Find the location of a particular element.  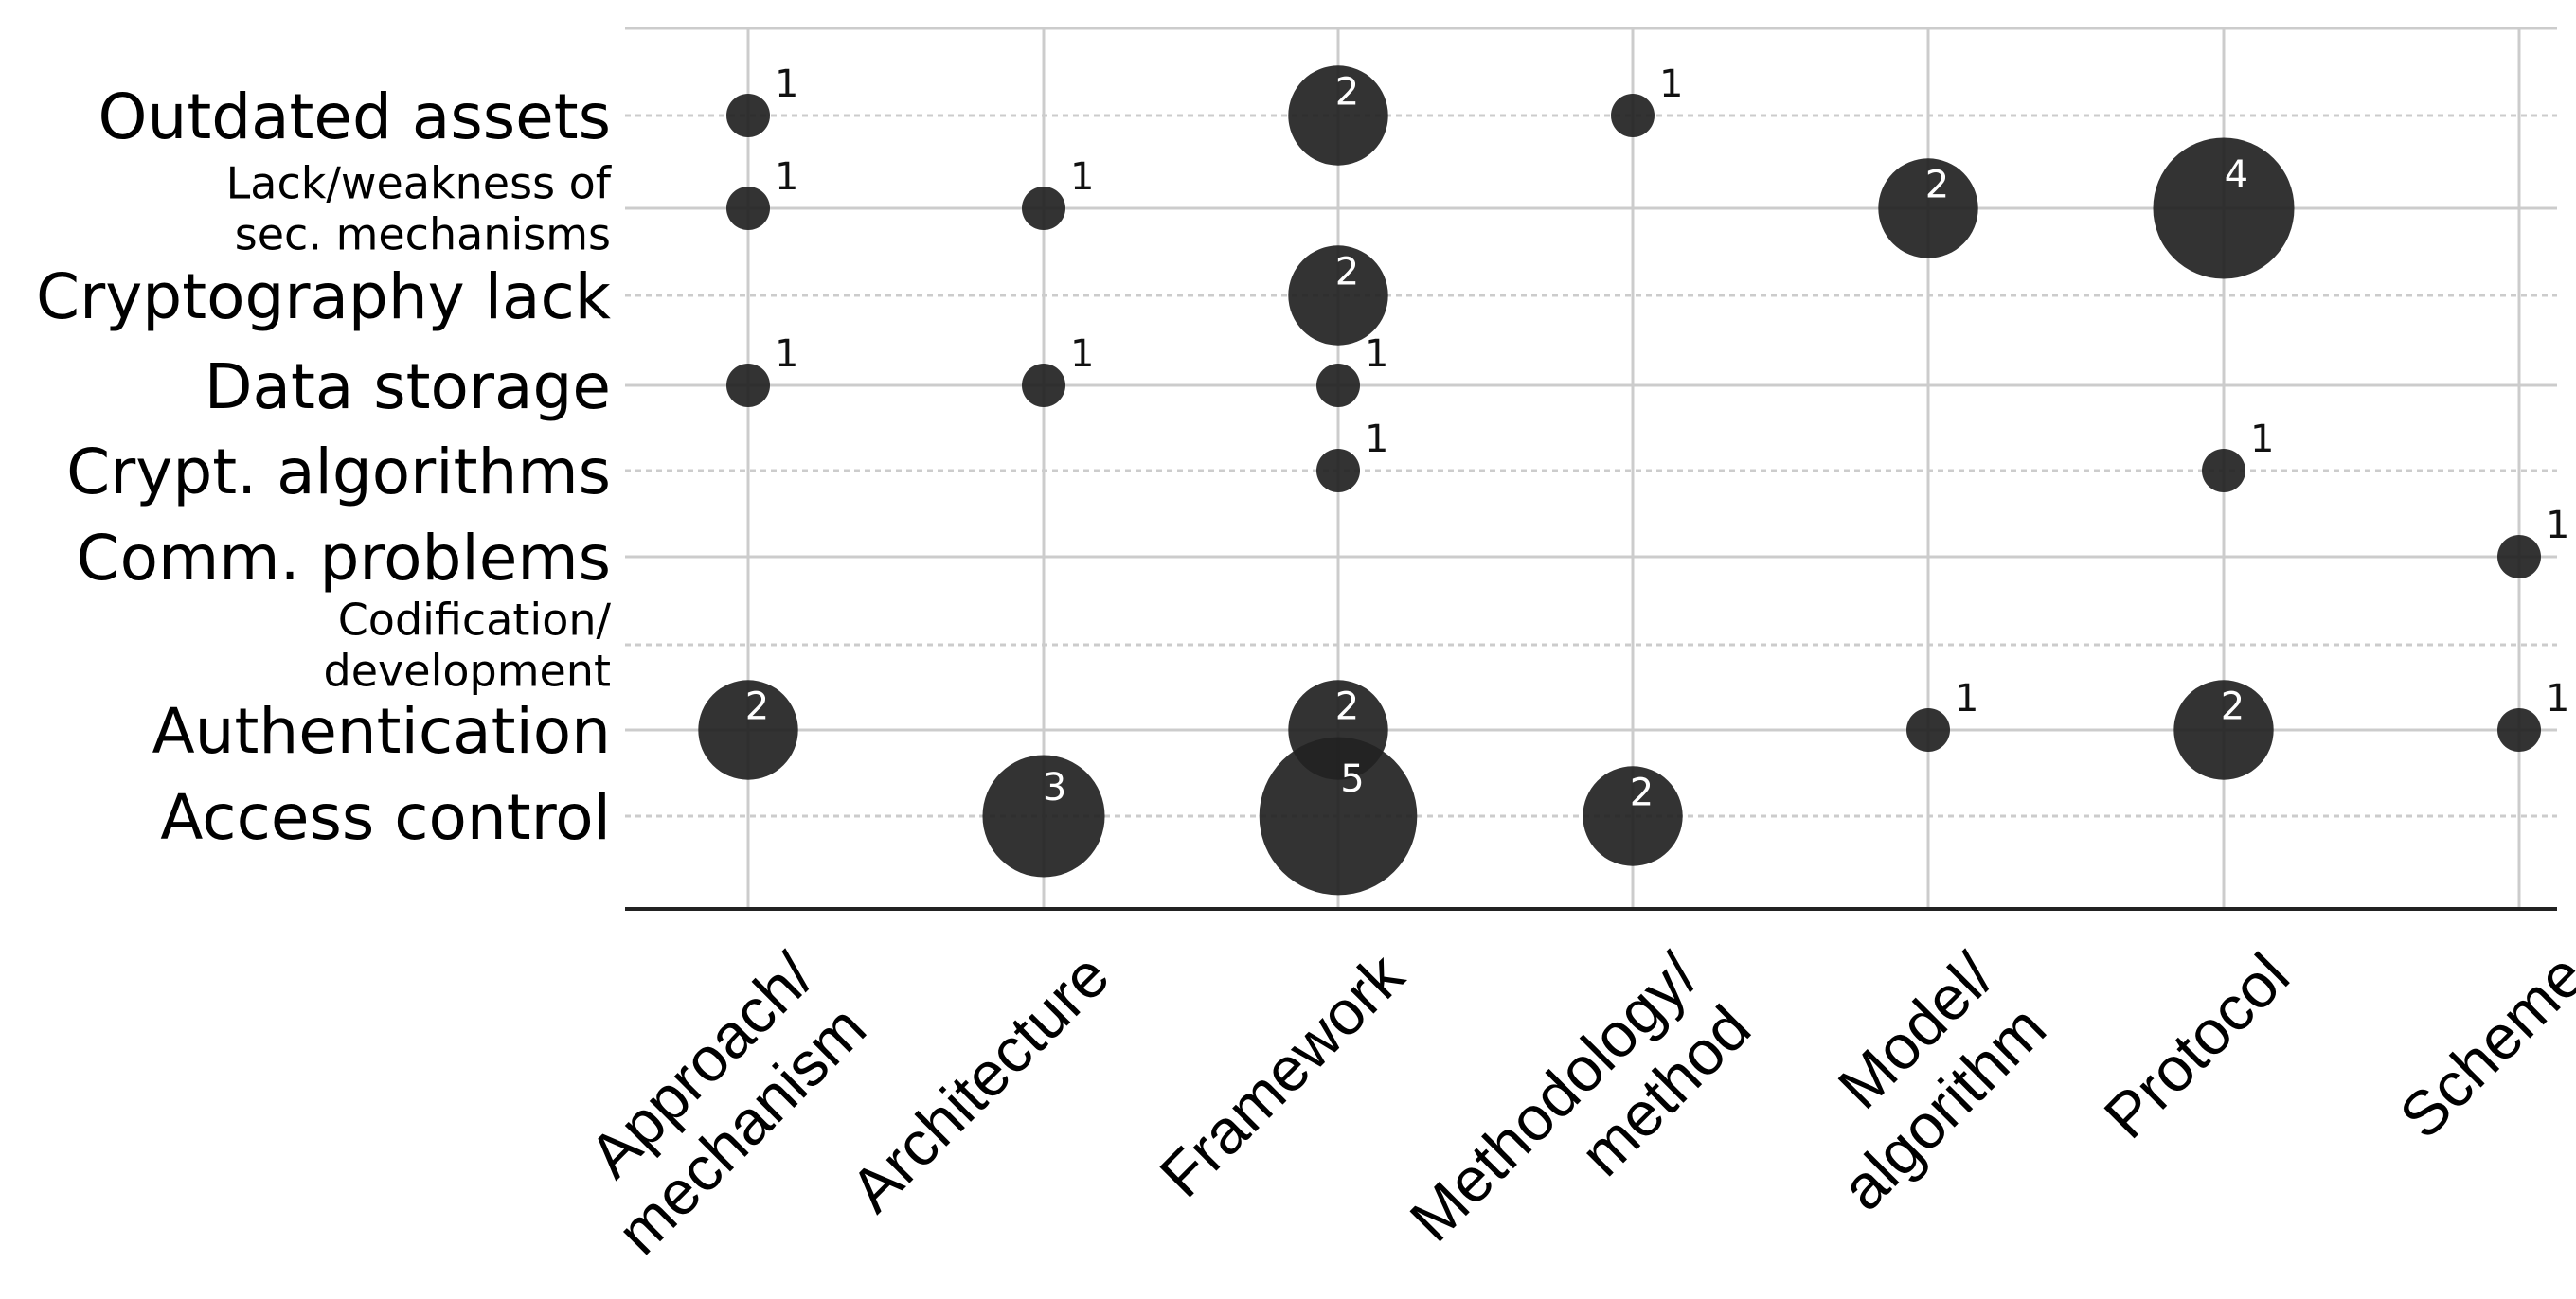

bubble-framework-cryptography-lack is located at coordinates (1338, 295).